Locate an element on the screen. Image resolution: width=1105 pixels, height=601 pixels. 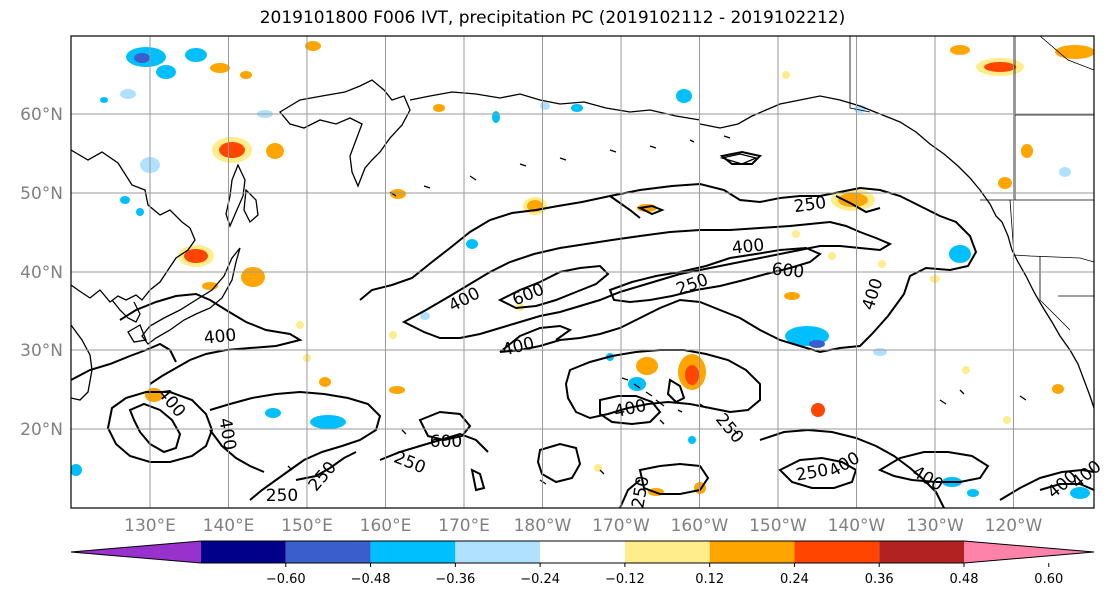
longitude-label: 180°W is located at coordinates (543, 526).